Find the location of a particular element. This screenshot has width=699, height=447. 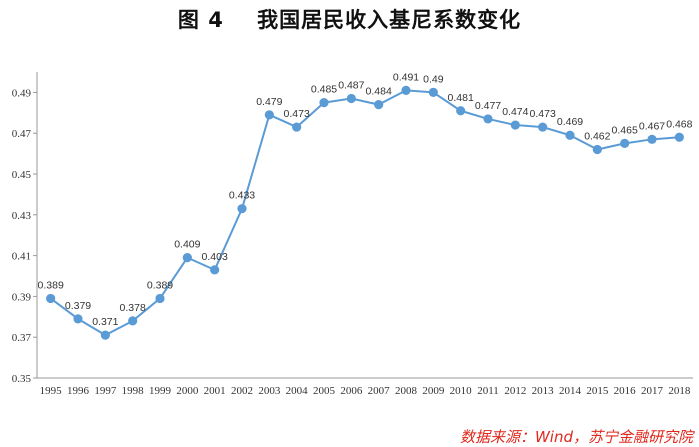

x-tick-label: 2005 is located at coordinates (324, 391).